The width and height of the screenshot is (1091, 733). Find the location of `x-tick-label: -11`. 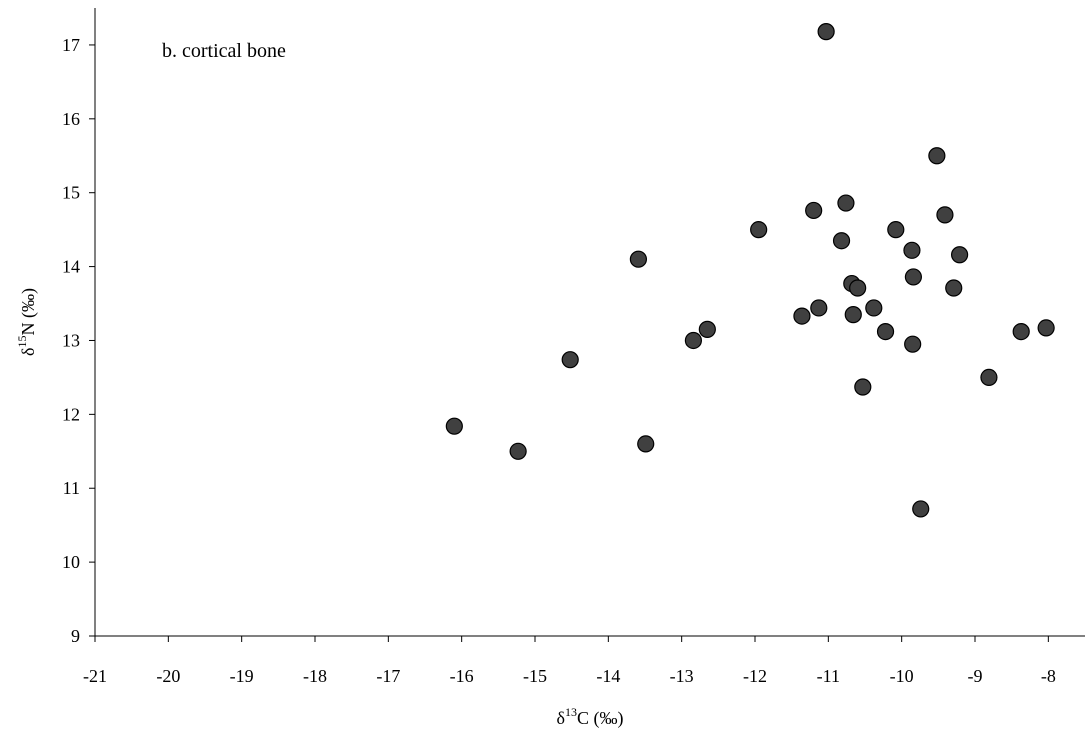

x-tick-label: -11 is located at coordinates (828, 676).